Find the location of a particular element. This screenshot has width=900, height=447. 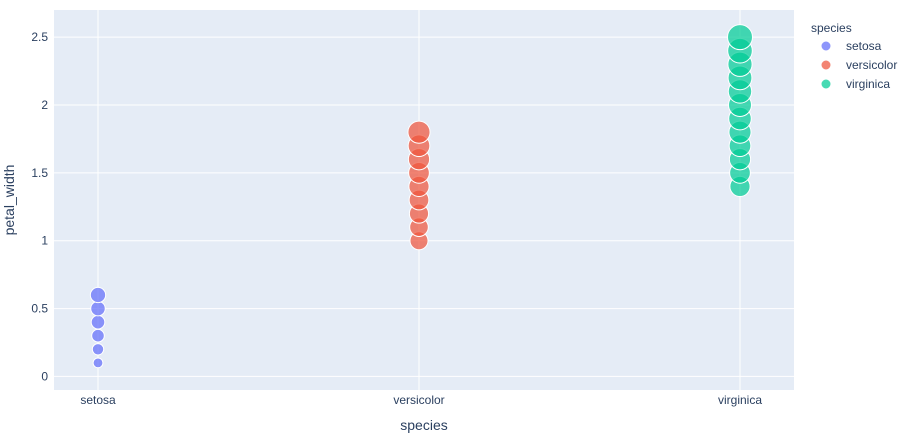

legend-marker-versicolor is located at coordinates (826, 65).